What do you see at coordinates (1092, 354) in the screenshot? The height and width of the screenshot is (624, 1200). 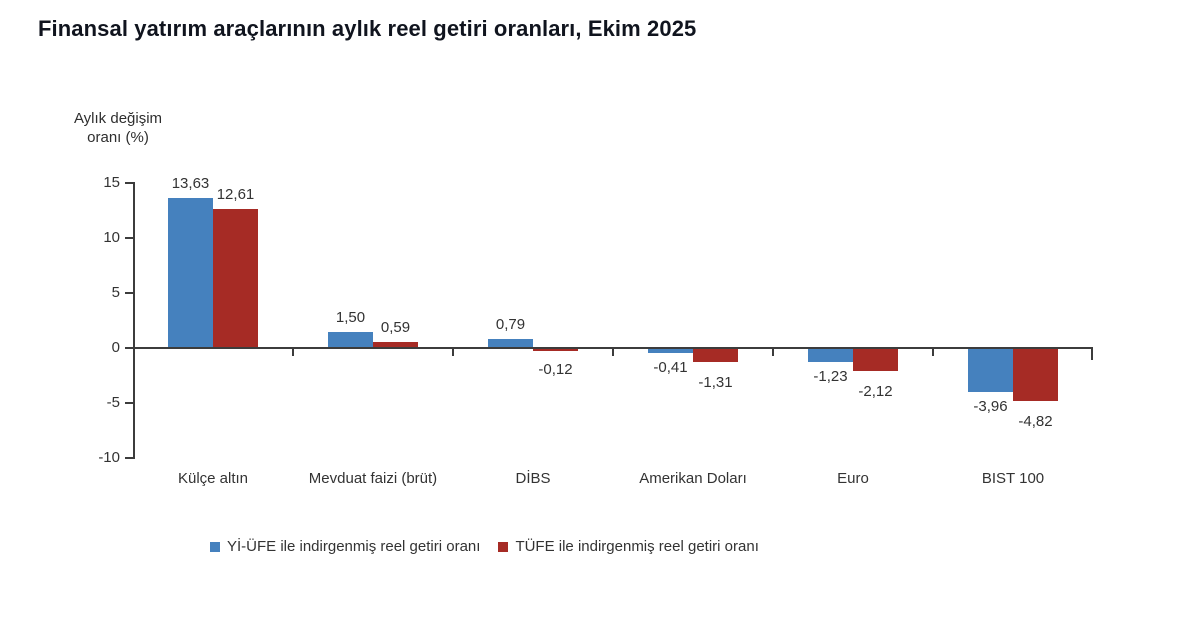 I see `x-axis-end-cap` at bounding box center [1092, 354].